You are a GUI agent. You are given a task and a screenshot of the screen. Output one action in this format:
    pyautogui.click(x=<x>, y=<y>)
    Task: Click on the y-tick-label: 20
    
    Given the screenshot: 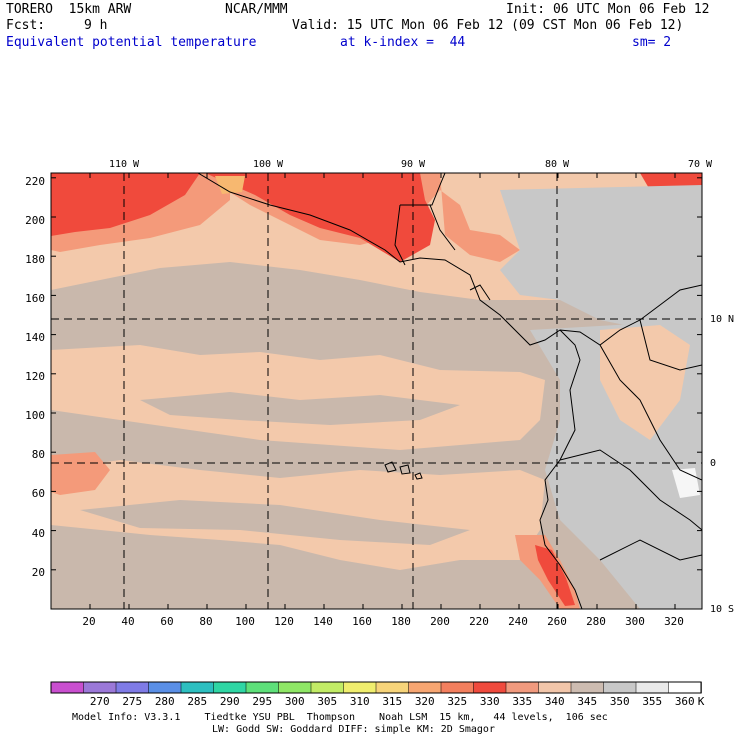 What is the action you would take?
    pyautogui.click(x=38, y=572)
    